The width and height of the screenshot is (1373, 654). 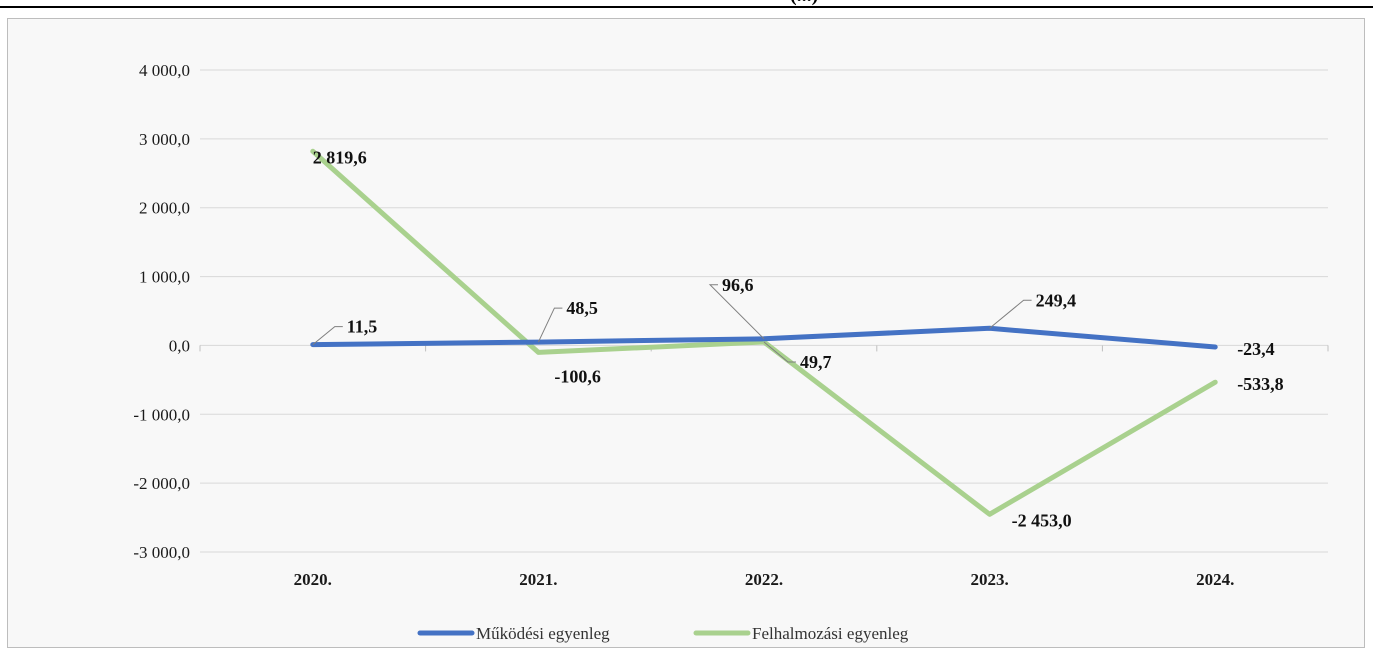 I want to click on x-tick-label: 2020., so click(x=313, y=579).